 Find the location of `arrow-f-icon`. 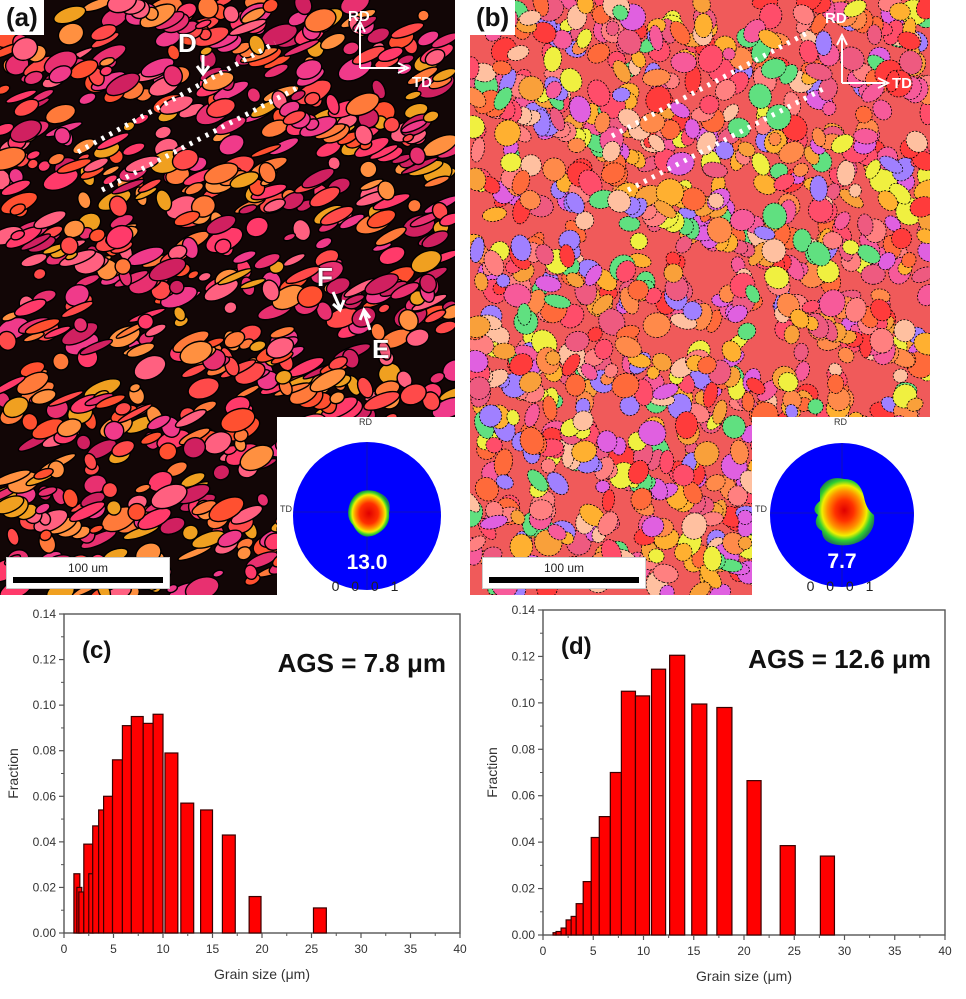

arrow-f-icon is located at coordinates (338, 302).